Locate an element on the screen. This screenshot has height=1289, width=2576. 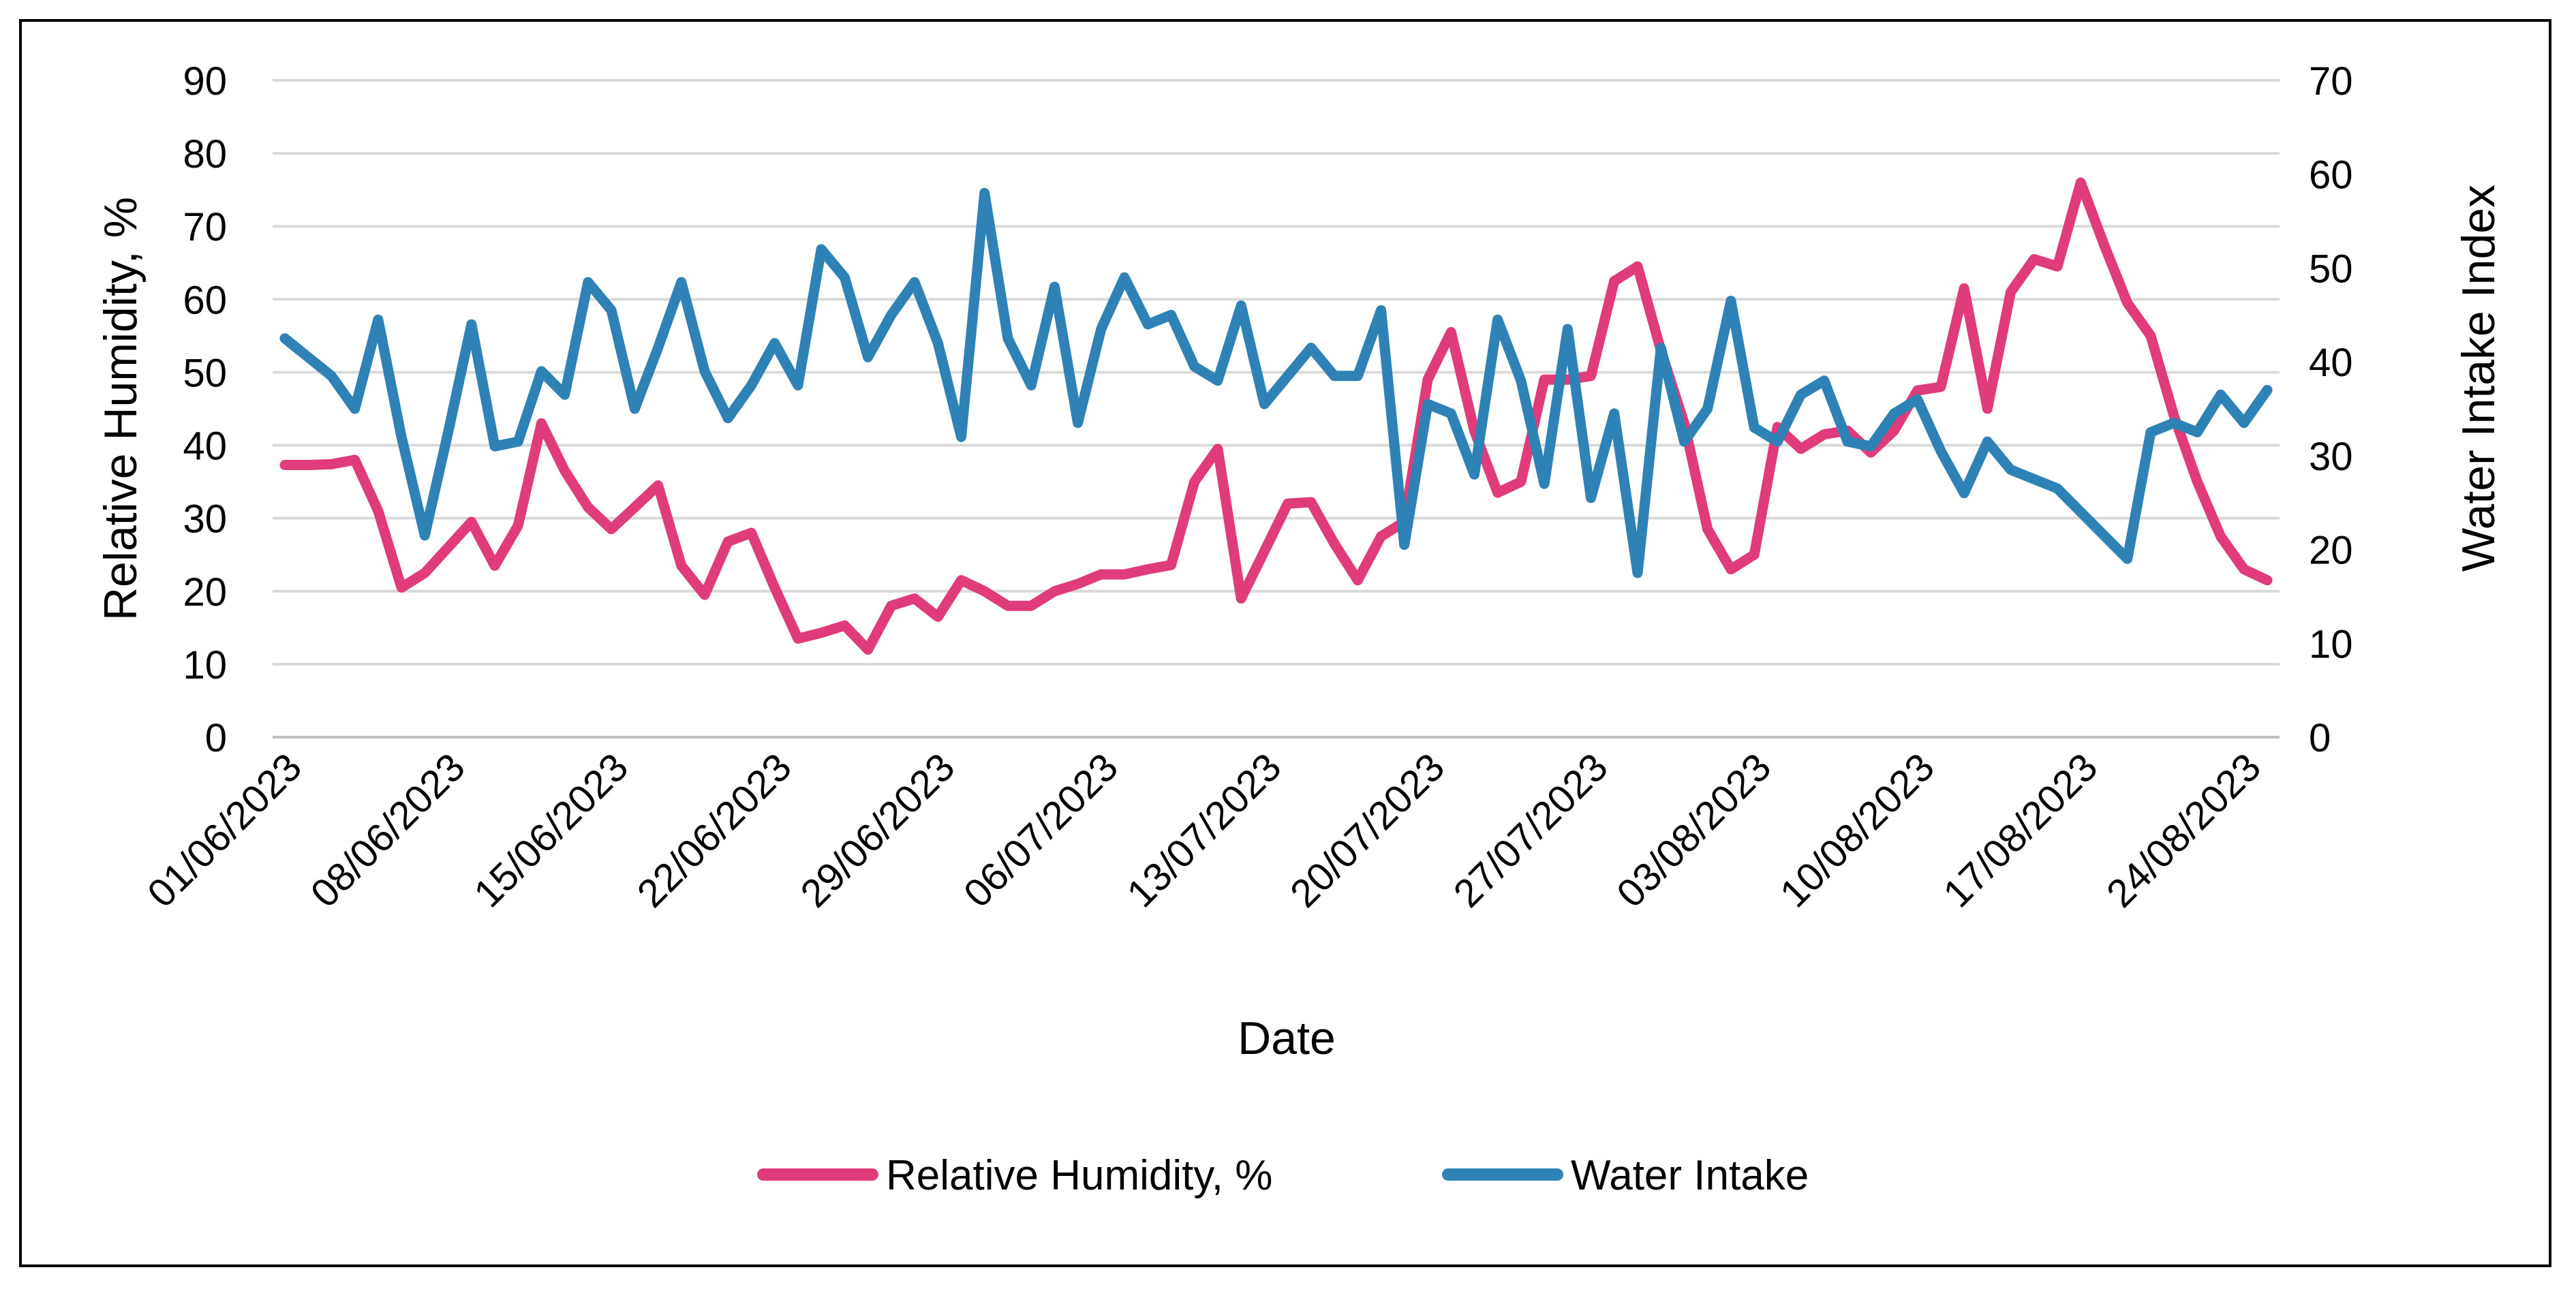
y-tick-label: 90 is located at coordinates (205, 81).